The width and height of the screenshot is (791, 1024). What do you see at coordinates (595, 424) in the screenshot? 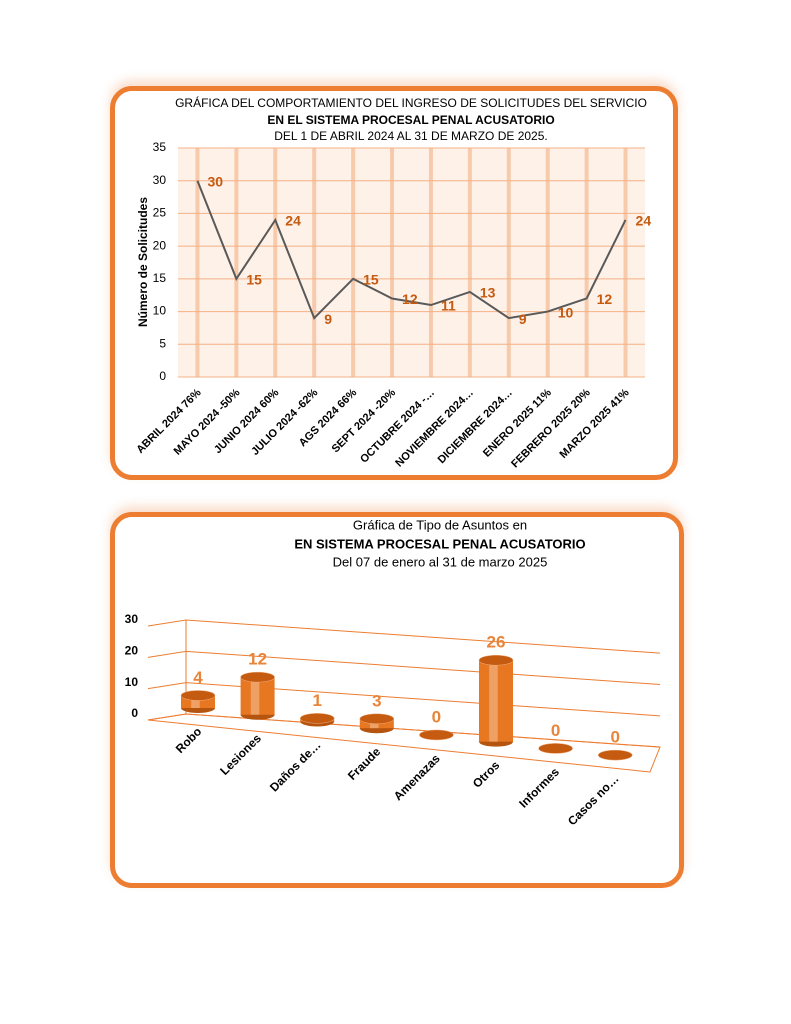
I see `x-tick-label: MARZO 2025 41%` at bounding box center [595, 424].